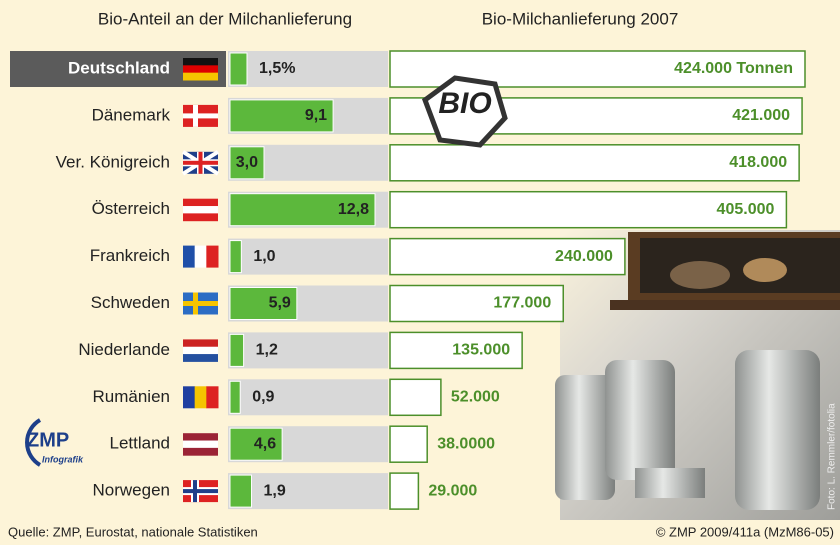  Describe the element at coordinates (140, 443) in the screenshot. I see `category-label: Lettland` at that location.